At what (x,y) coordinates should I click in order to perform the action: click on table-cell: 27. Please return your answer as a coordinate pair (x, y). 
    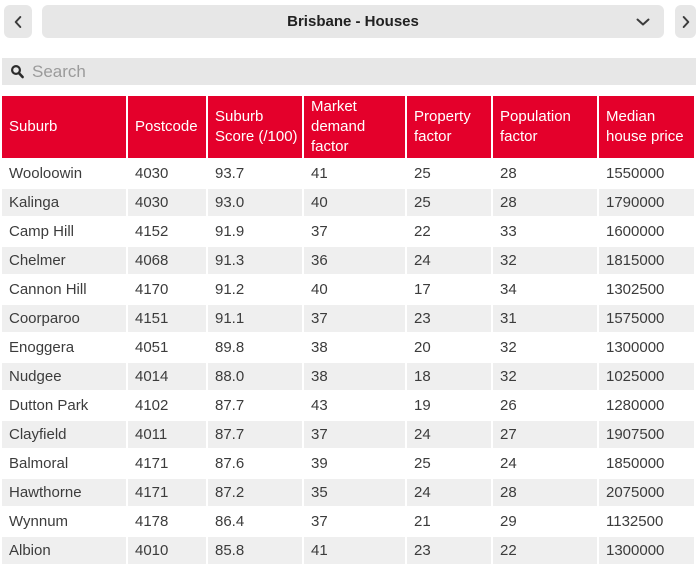
    Looking at the image, I should click on (545, 434).